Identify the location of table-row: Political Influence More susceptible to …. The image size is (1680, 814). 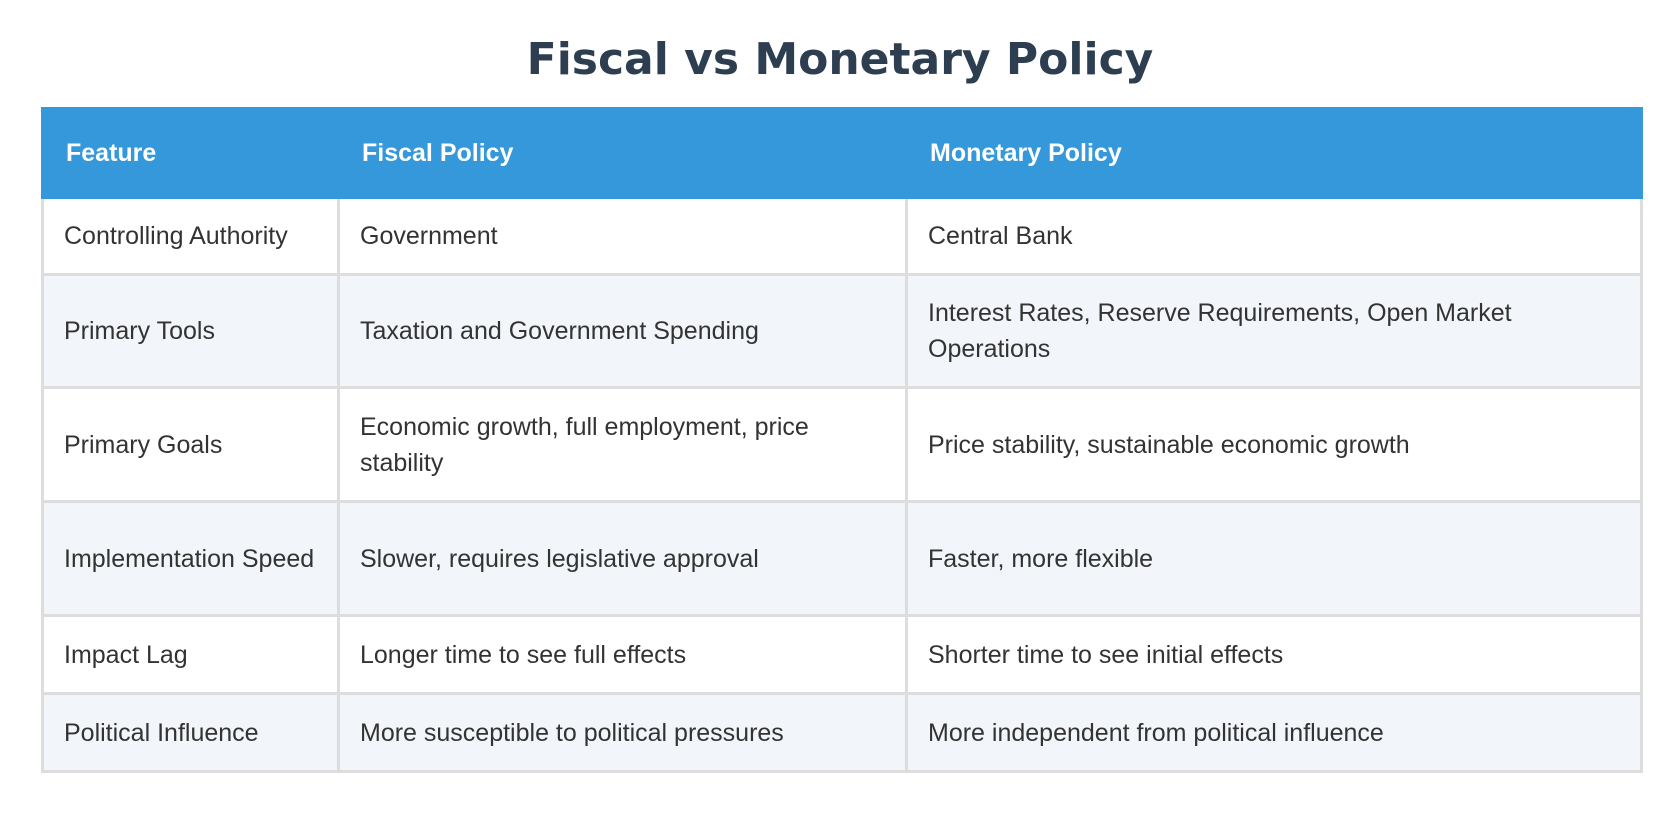
(842, 732).